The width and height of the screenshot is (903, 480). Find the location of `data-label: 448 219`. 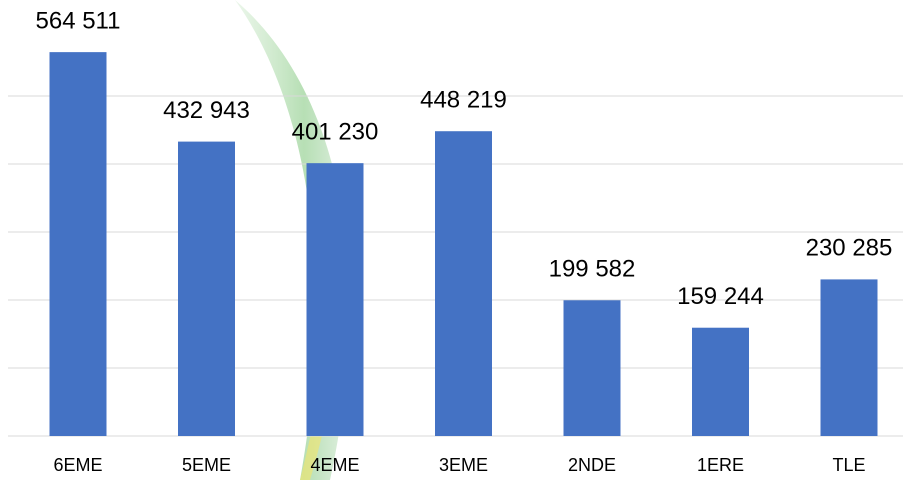

data-label: 448 219 is located at coordinates (463, 100).